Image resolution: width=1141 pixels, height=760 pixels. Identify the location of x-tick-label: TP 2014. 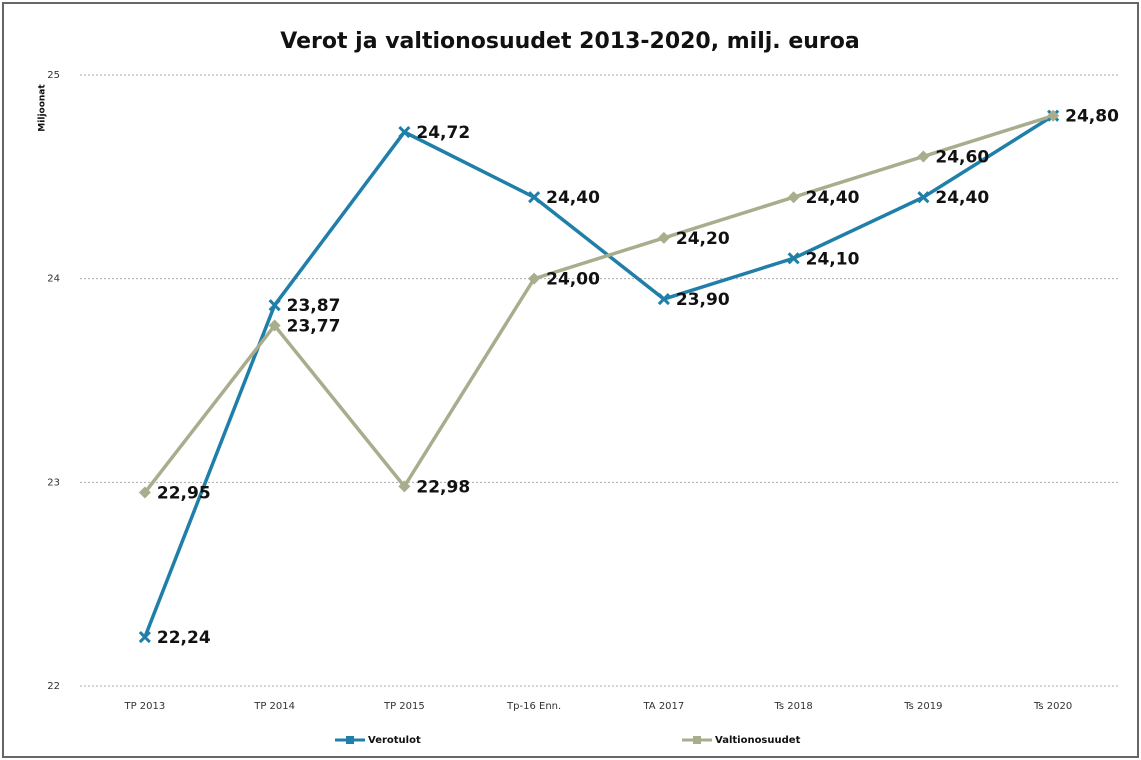
(274, 706).